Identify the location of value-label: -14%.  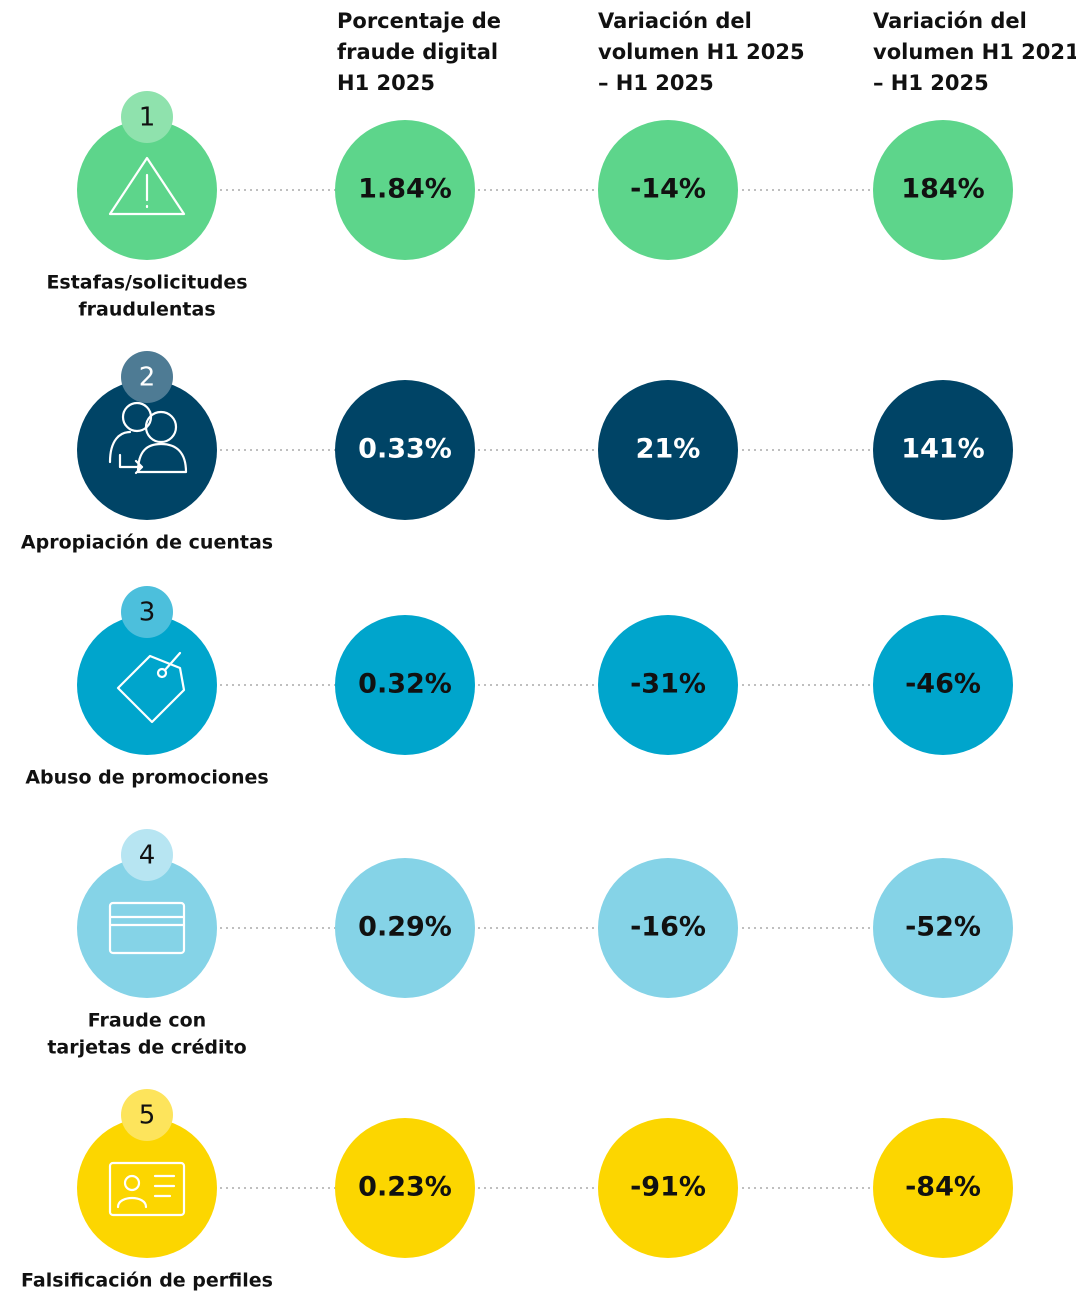
(668, 189).